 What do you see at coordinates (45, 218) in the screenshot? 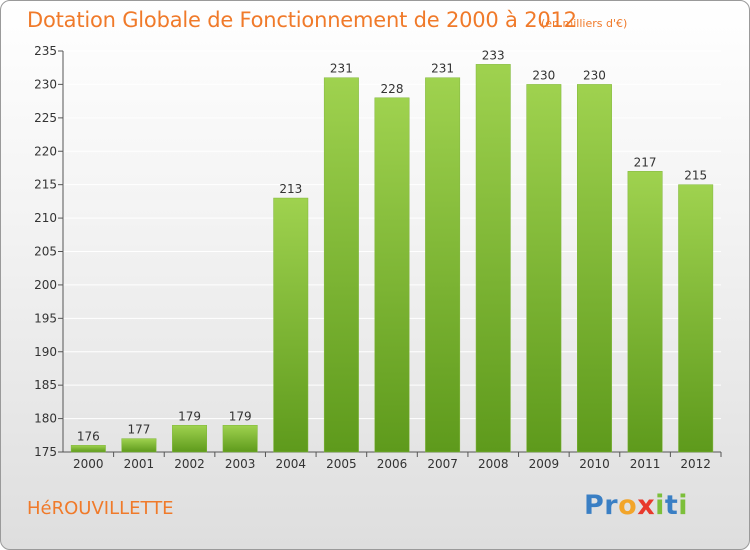
I see `y-tick-label: 210` at bounding box center [45, 218].